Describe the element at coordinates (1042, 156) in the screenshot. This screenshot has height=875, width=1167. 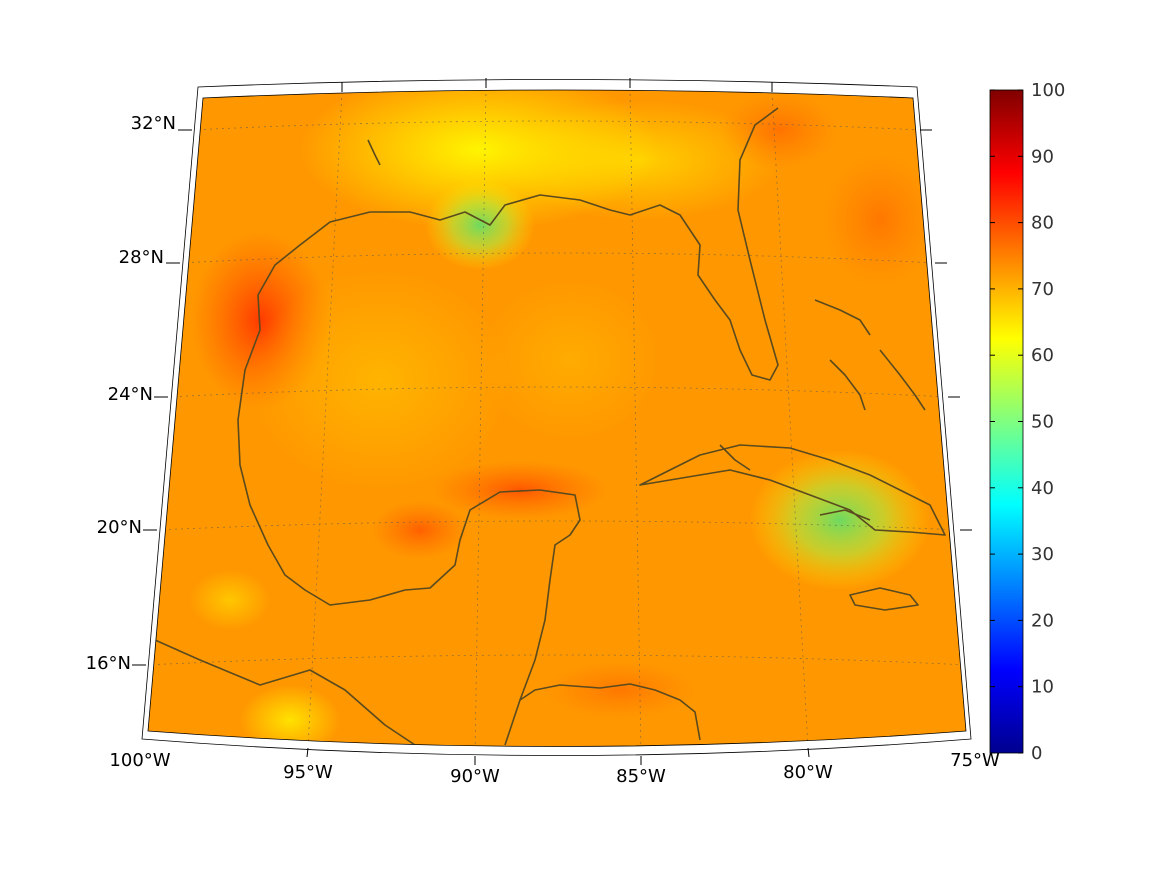
I see `colorbar-label-90: 90` at that location.